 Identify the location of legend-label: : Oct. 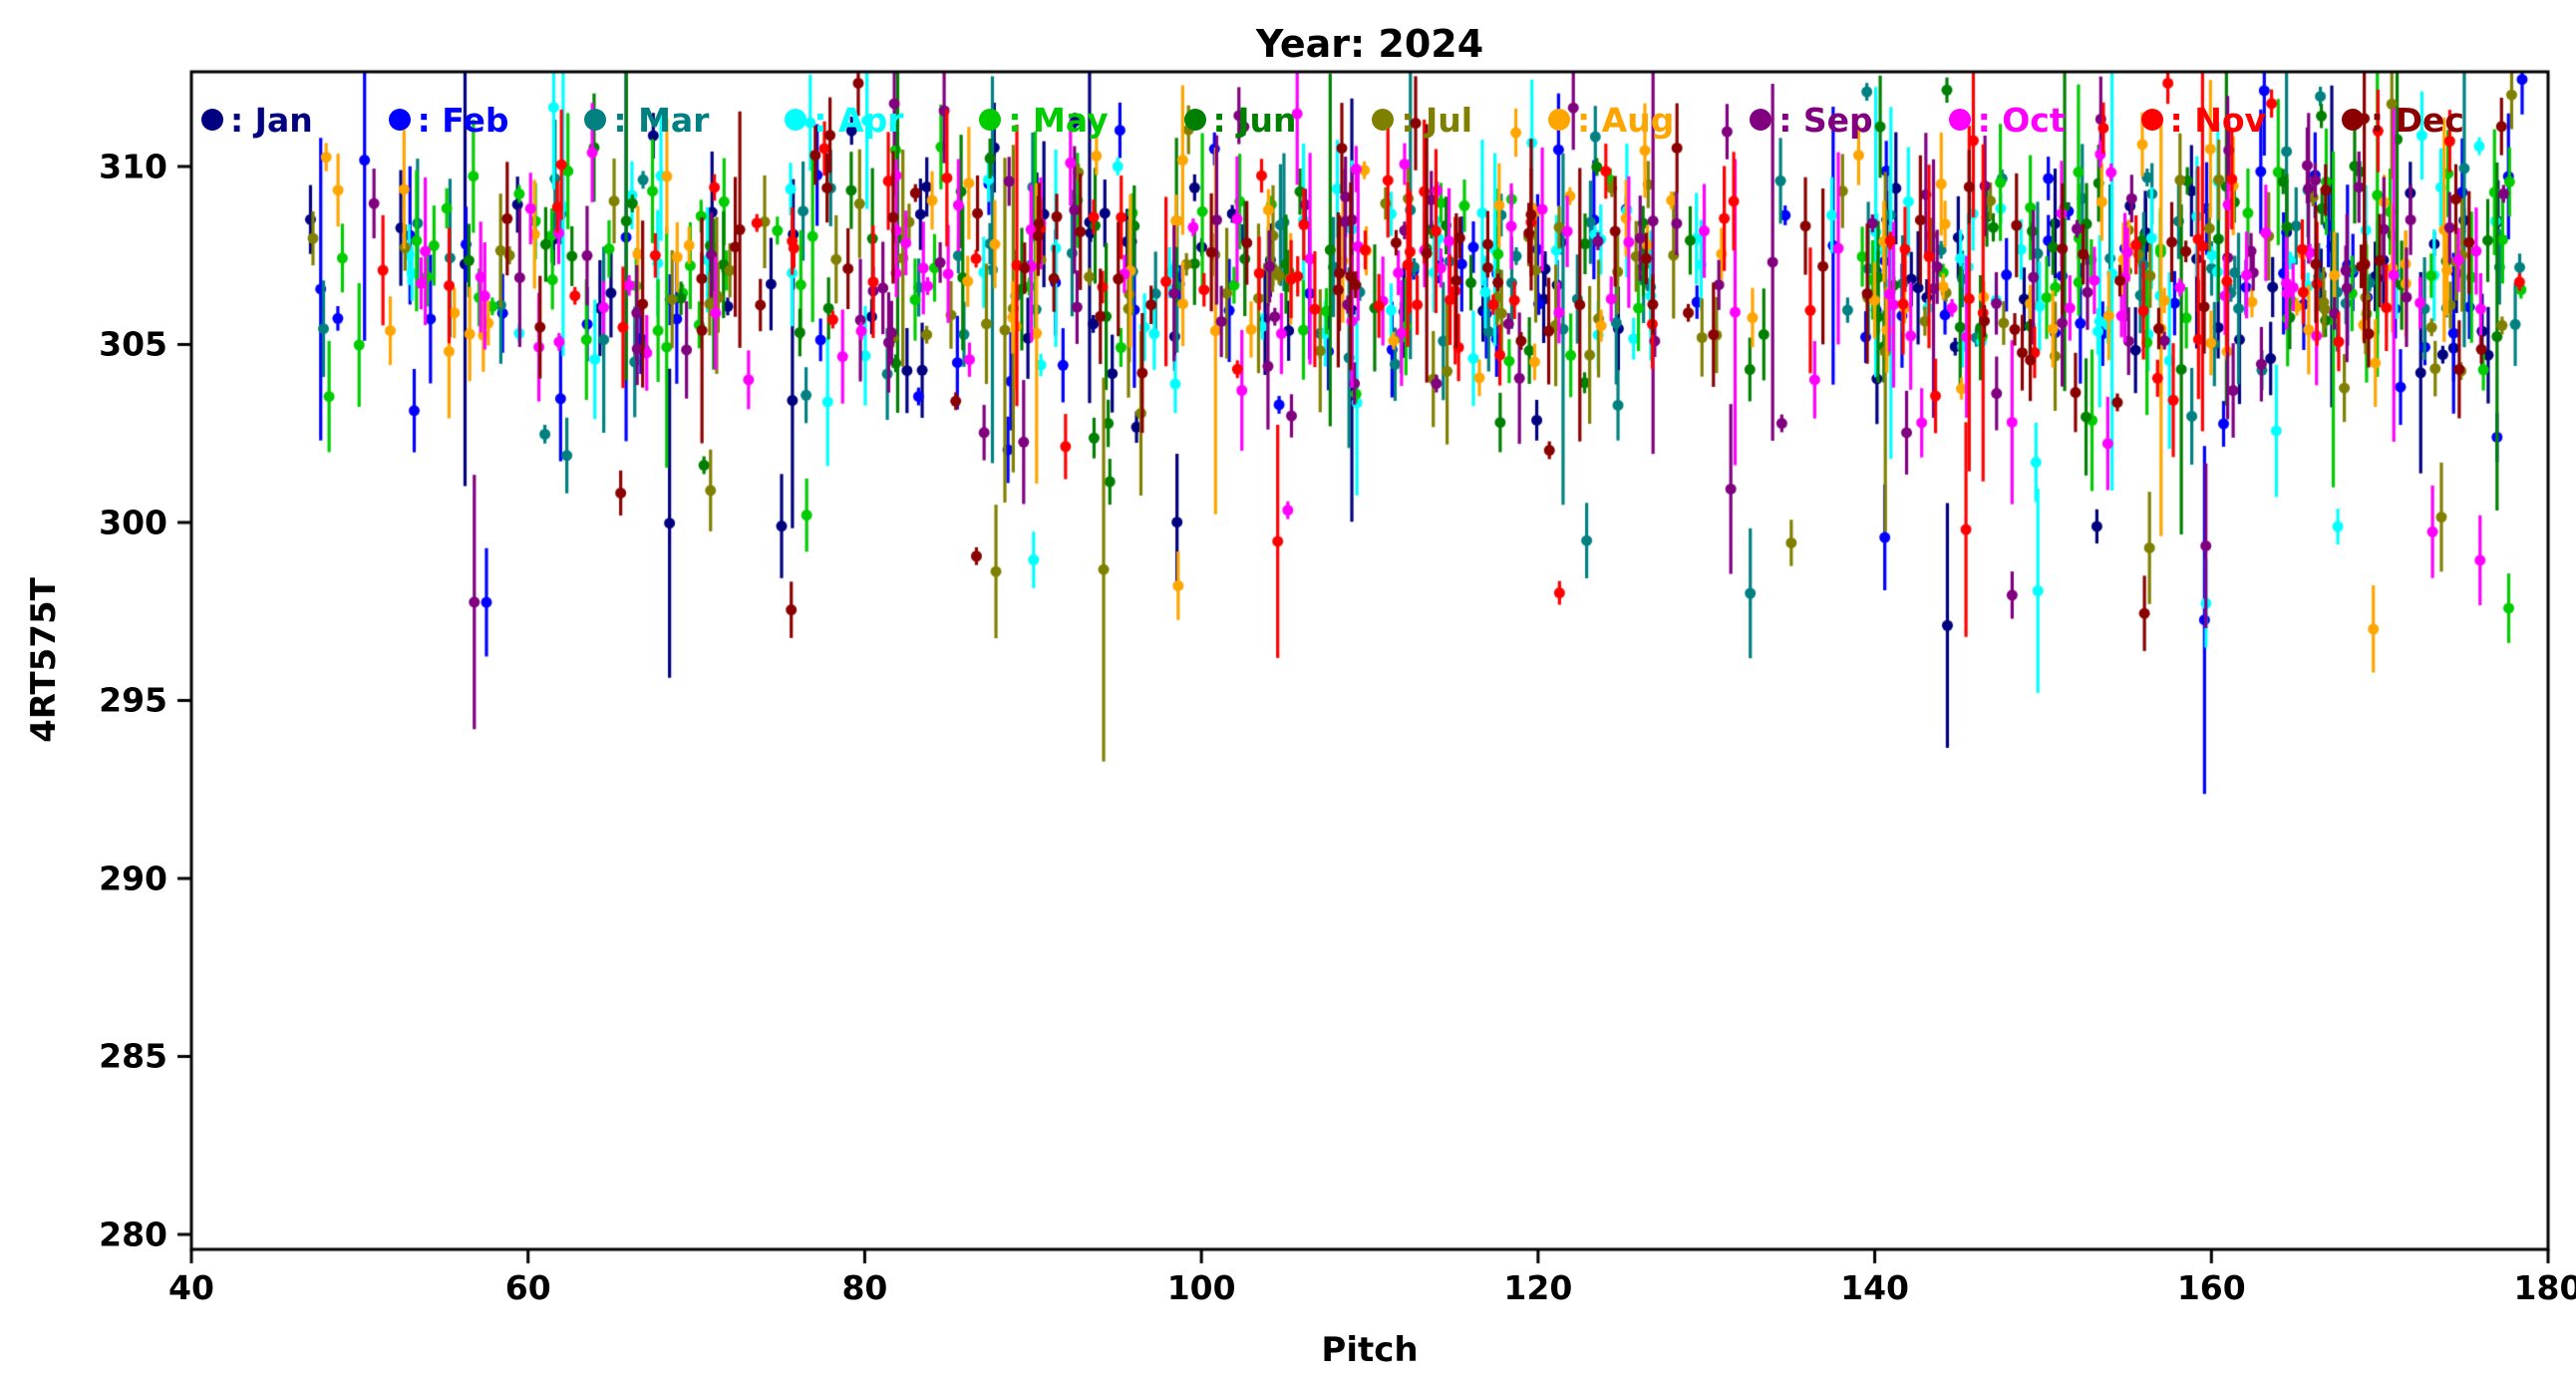
(2021, 120).